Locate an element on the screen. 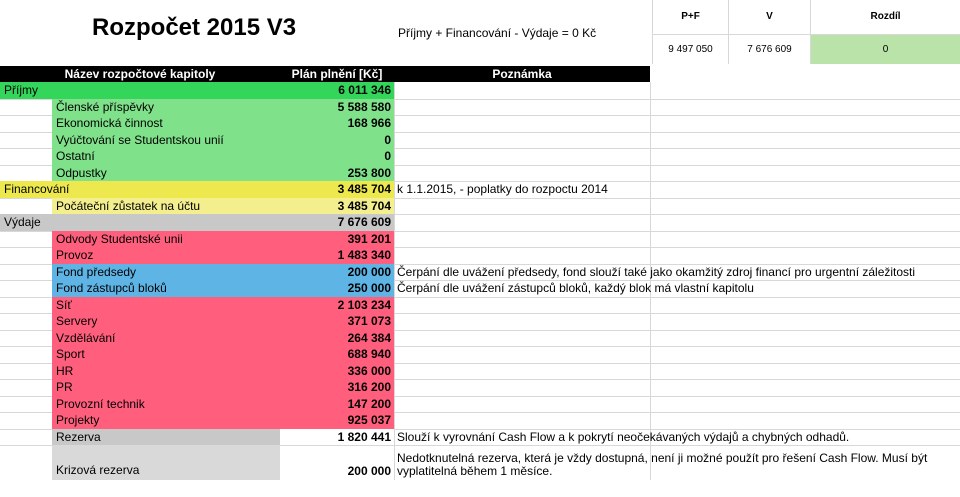 Image resolution: width=960 pixels, height=497 pixels. row-label: Členské příspěvky is located at coordinates (166, 106).